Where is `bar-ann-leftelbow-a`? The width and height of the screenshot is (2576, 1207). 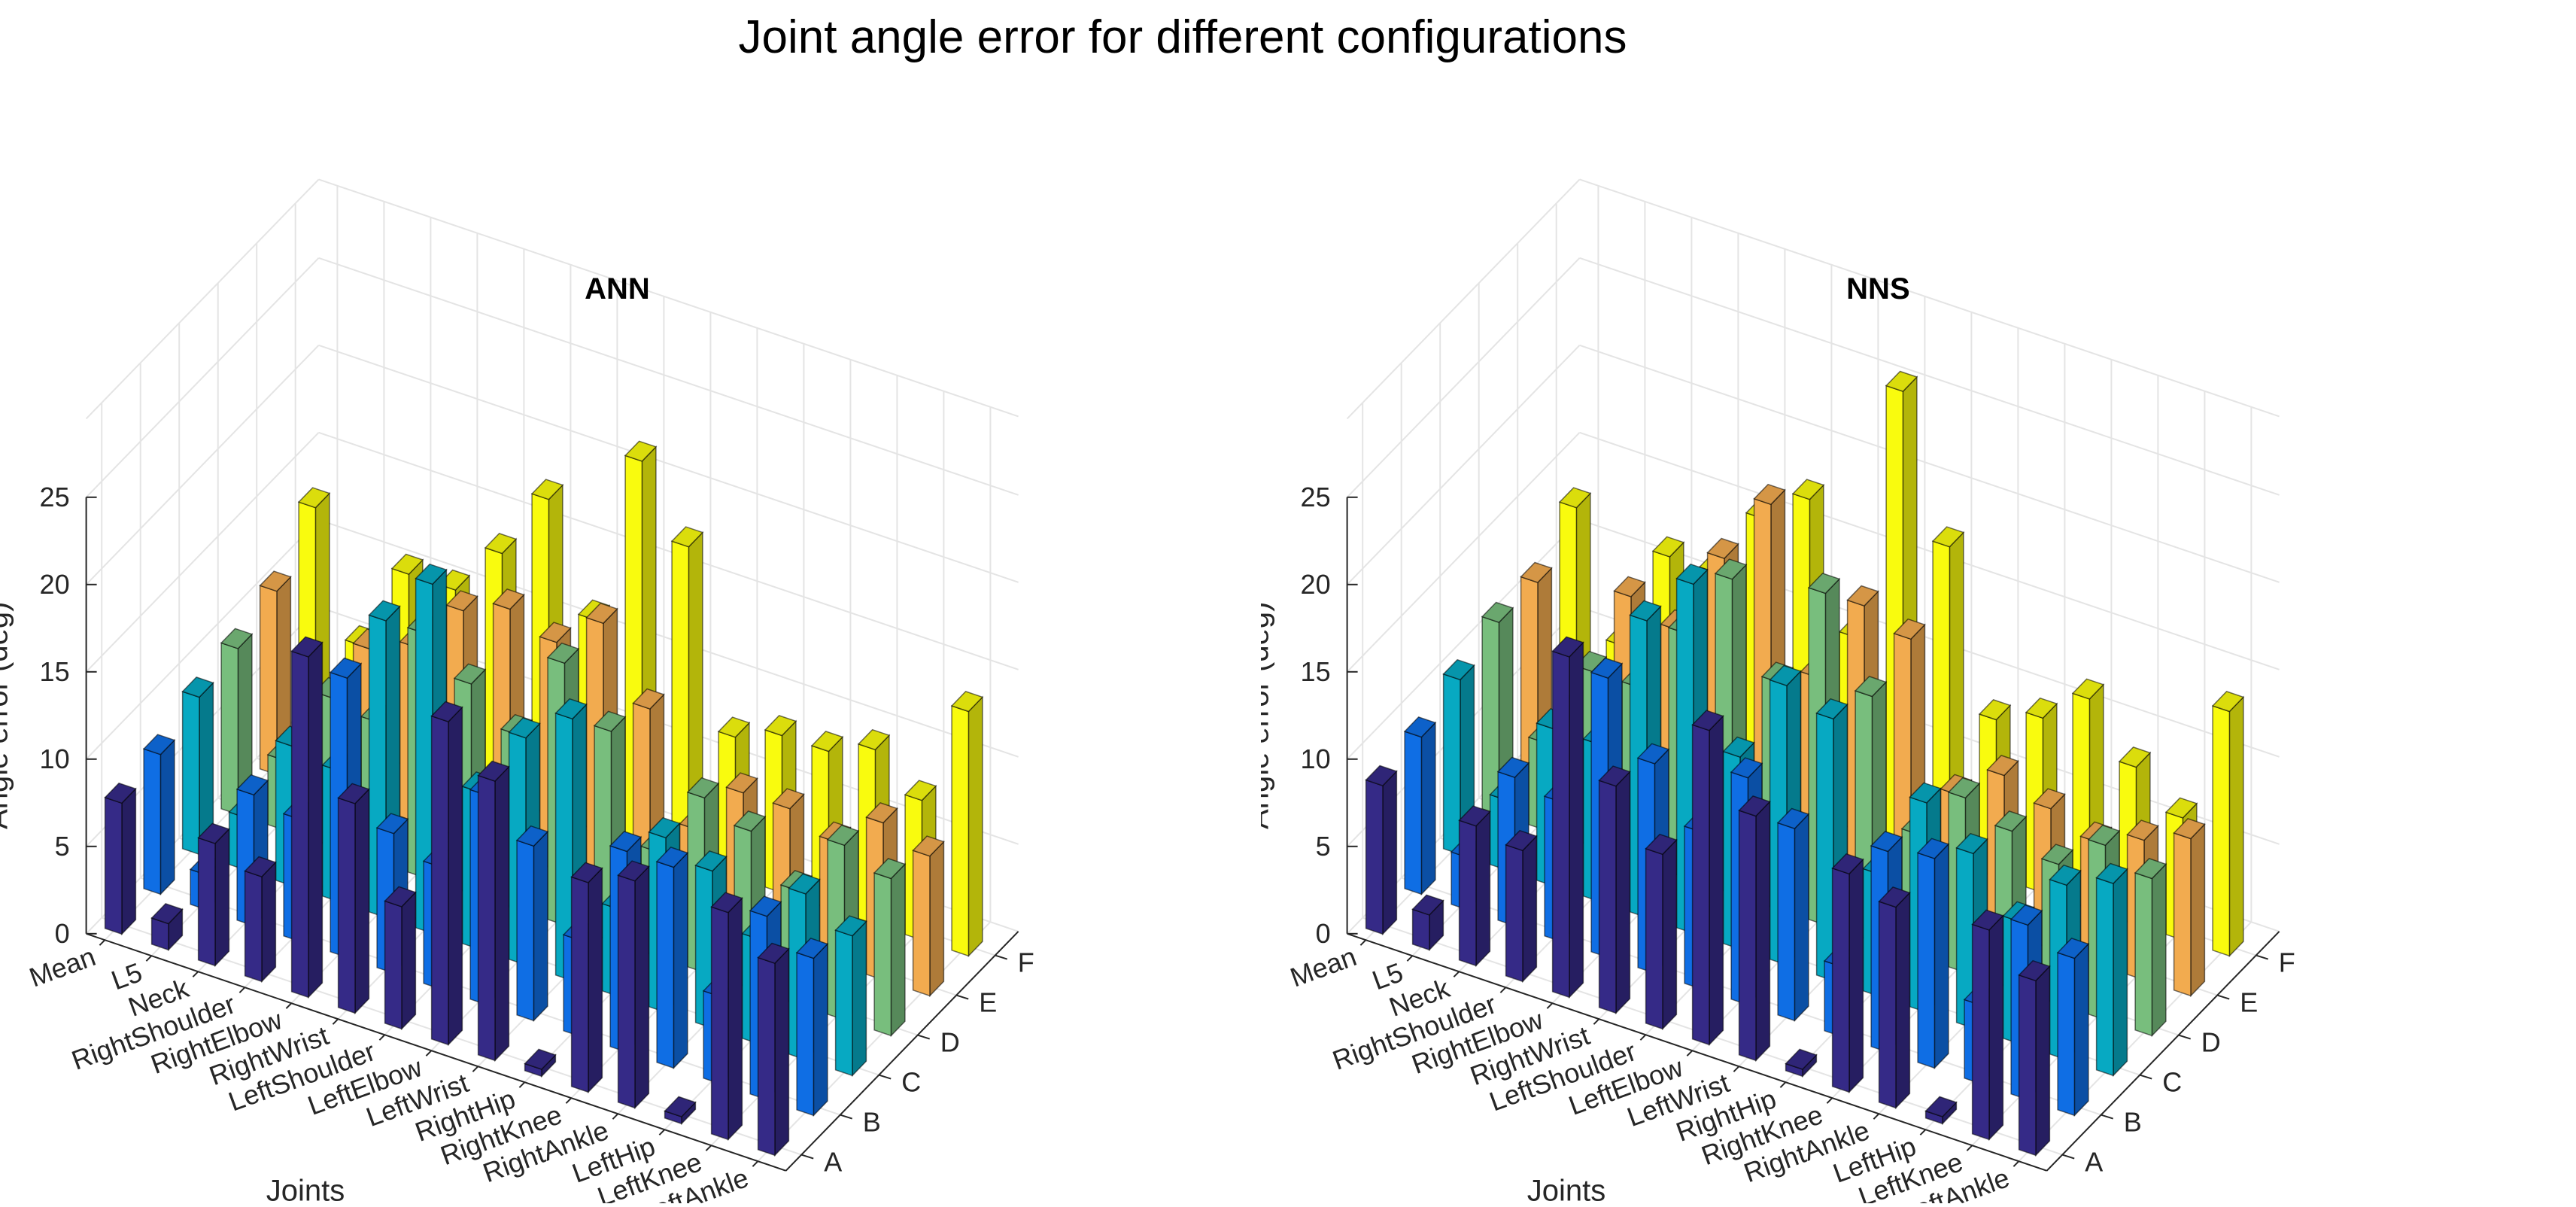 bar-ann-leftelbow-a is located at coordinates (446, 874).